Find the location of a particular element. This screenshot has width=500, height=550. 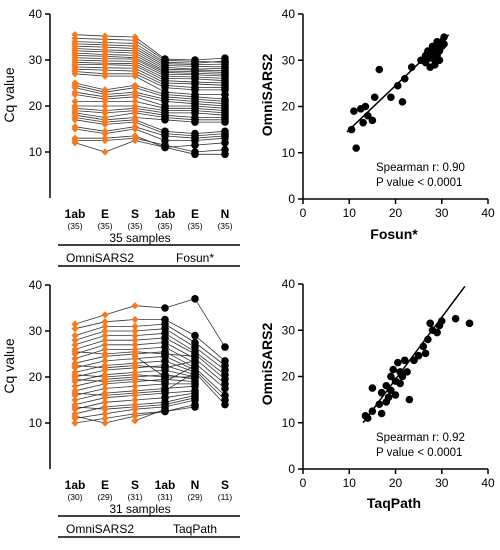

panel-d-xlabel: TaqPath is located at coordinates (394, 503).